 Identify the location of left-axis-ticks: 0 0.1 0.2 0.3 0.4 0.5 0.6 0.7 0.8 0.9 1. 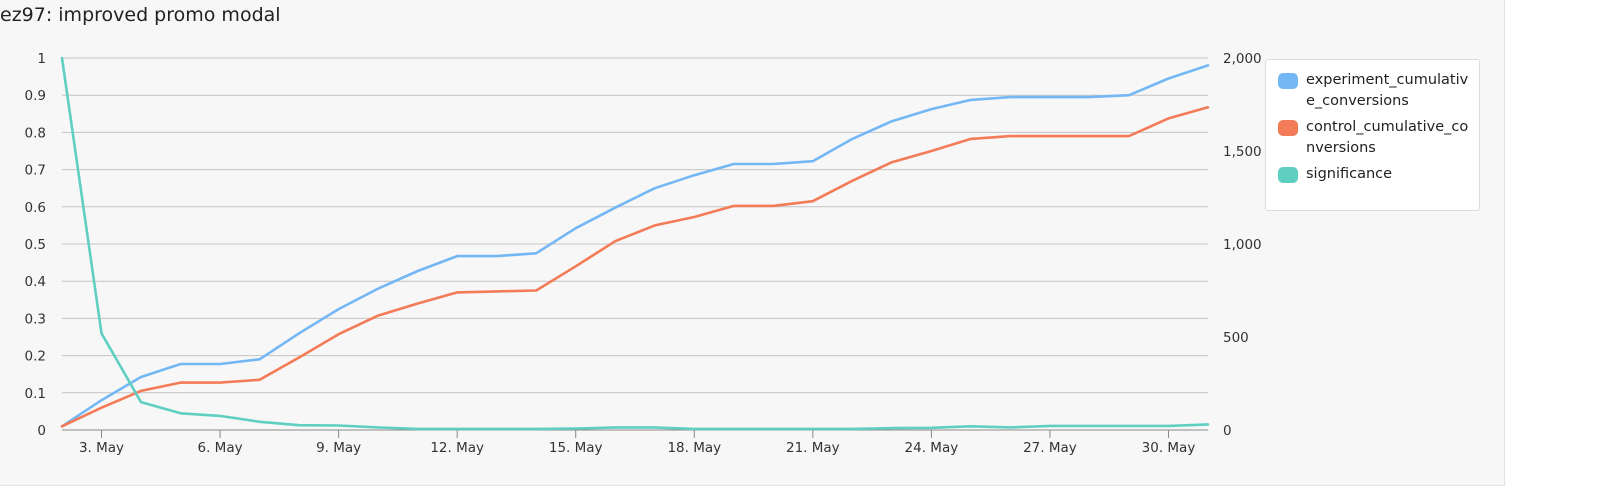
(35, 245).